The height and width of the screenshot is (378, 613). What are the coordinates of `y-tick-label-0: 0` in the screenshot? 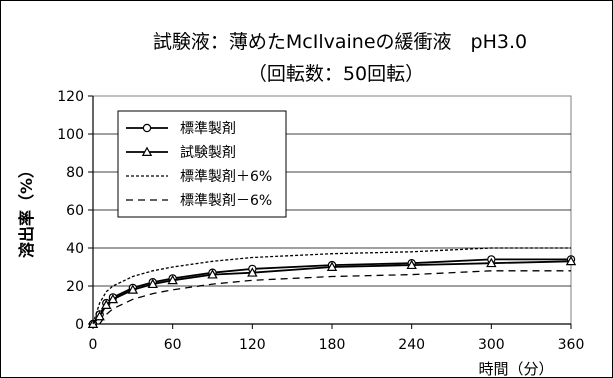 It's located at (79, 325).